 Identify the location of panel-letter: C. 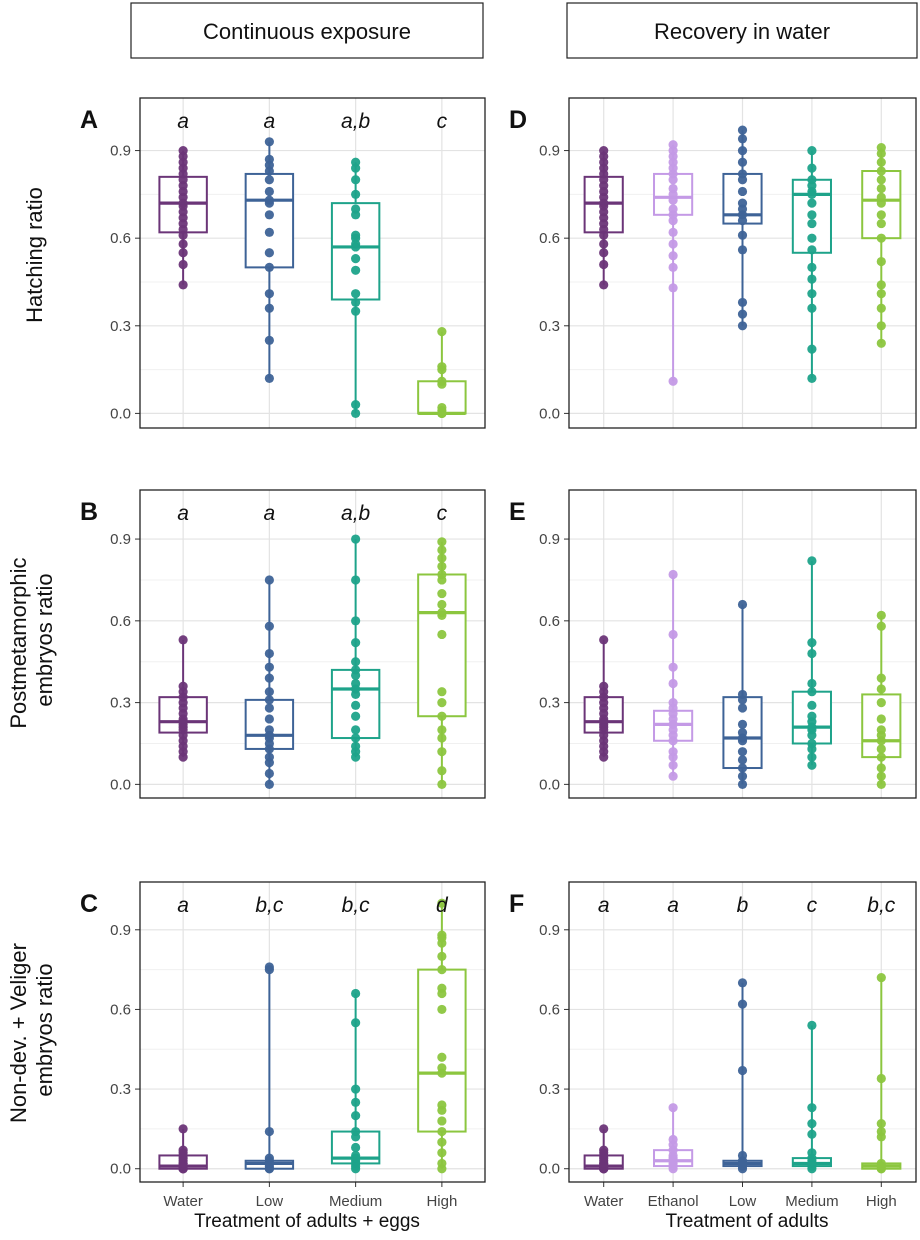
(89, 904).